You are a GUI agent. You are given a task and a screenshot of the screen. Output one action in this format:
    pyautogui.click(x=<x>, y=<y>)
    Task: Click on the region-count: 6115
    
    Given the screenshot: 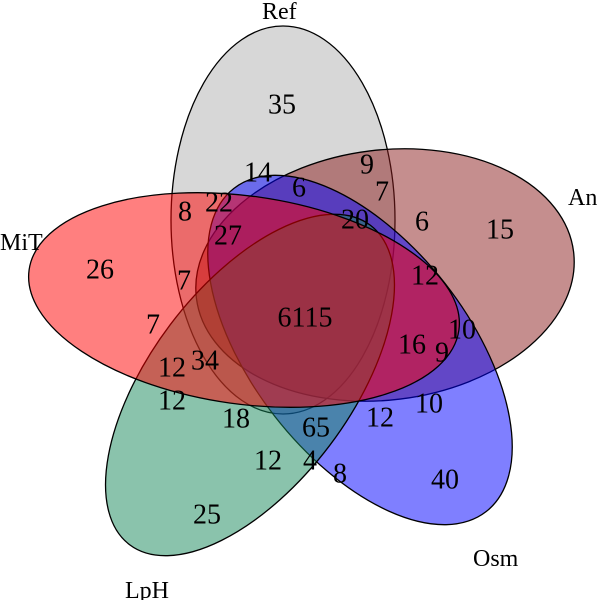 What is the action you would take?
    pyautogui.click(x=305, y=318)
    